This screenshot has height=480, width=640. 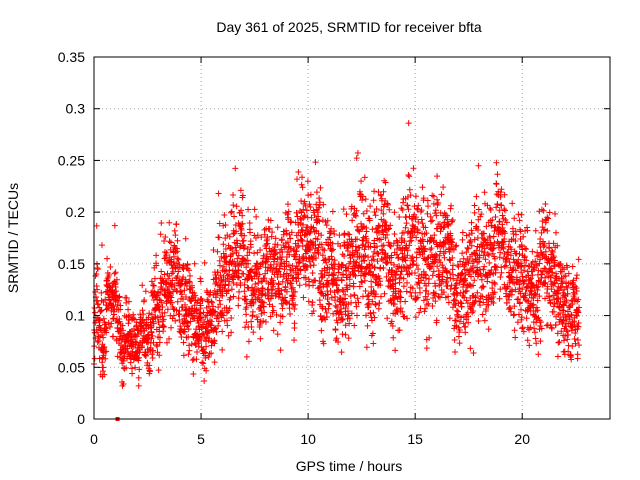 I want to click on y-tick-label: 0.15, so click(x=71, y=264).